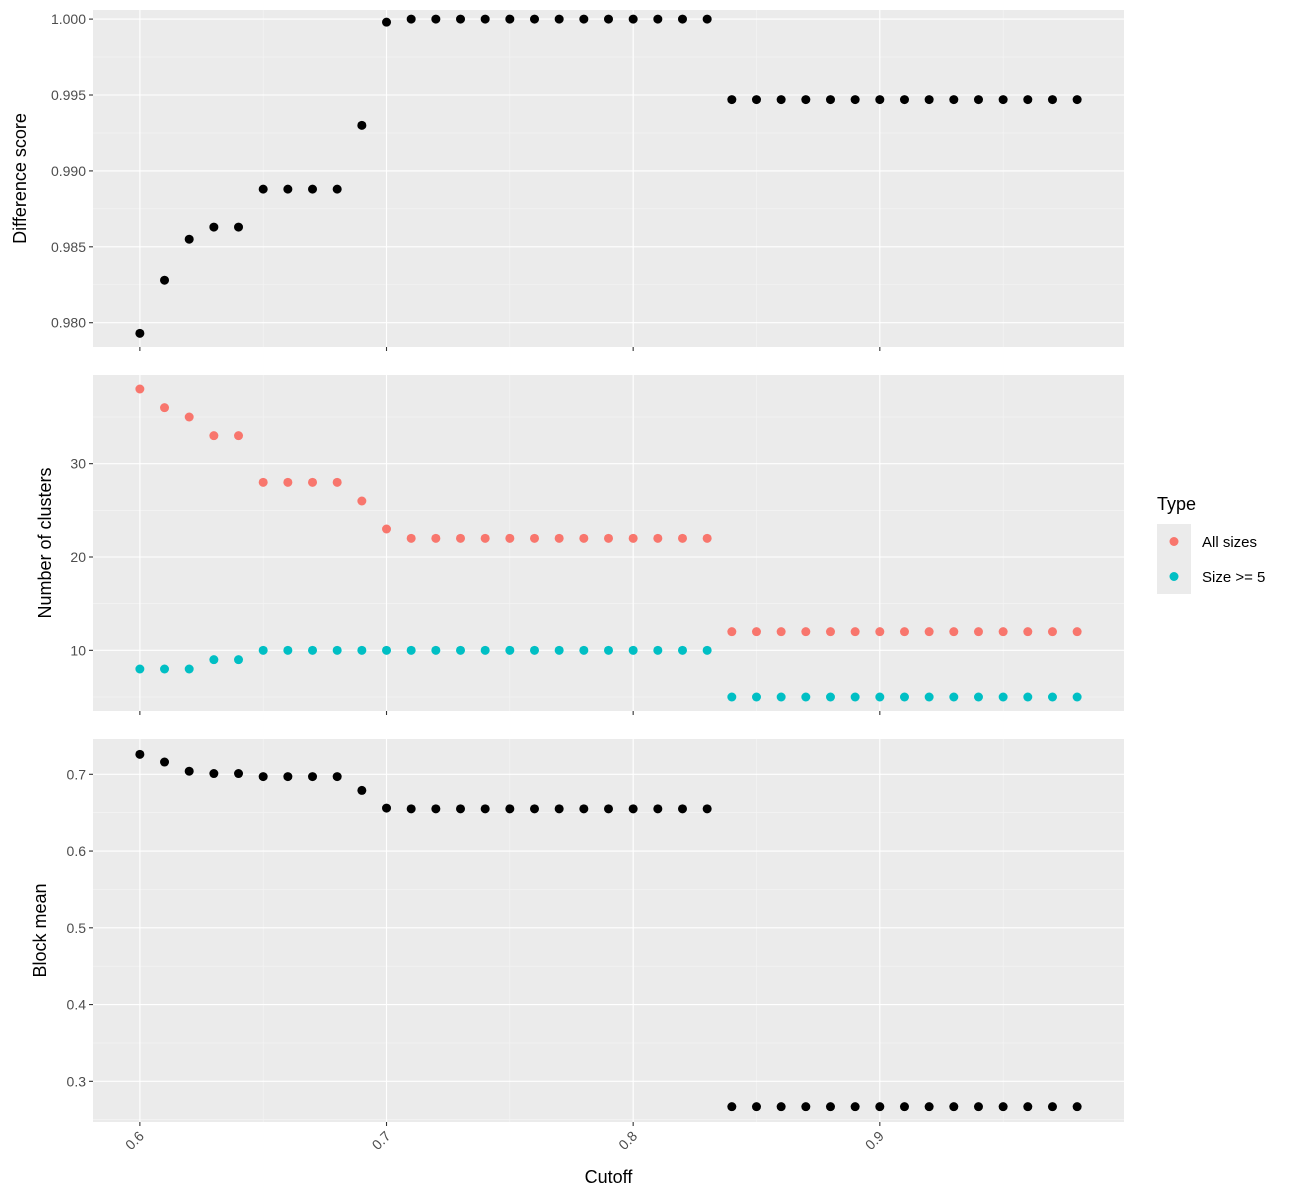 This screenshot has width=1300, height=1200. Describe the element at coordinates (1176, 504) in the screenshot. I see `legend-title: Type` at that location.